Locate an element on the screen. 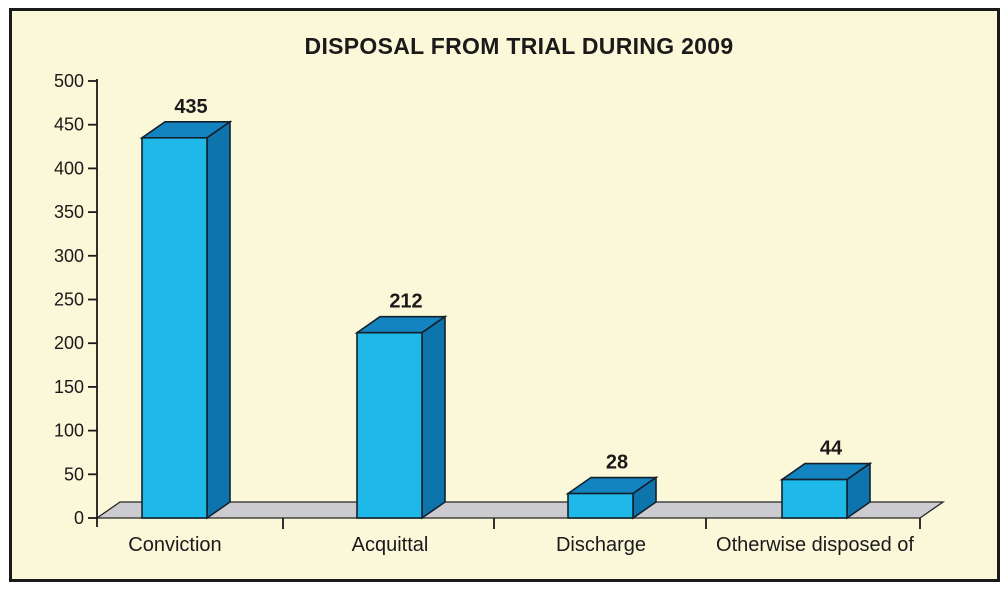 The width and height of the screenshot is (1004, 589). value-label-conviction: 435 is located at coordinates (190, 107).